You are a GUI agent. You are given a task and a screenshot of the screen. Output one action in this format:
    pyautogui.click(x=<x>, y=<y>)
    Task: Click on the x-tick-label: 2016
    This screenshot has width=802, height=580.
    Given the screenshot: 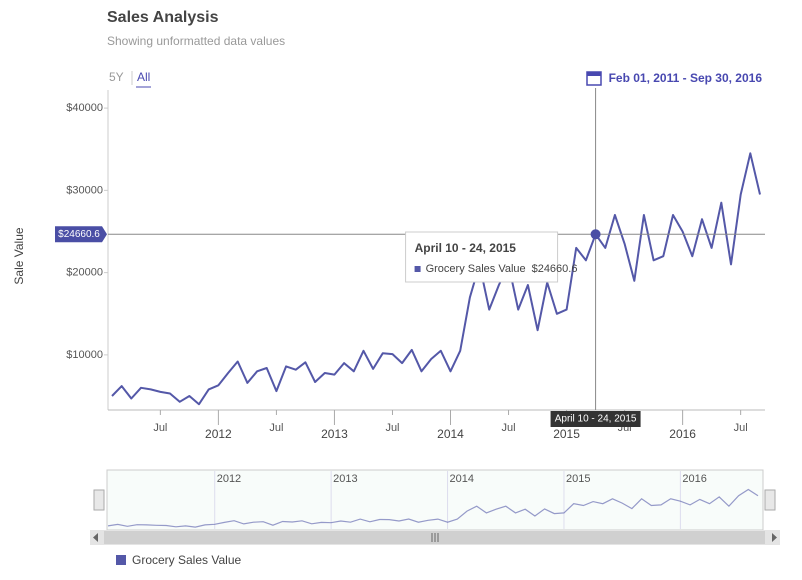 What is the action you would take?
    pyautogui.click(x=682, y=434)
    